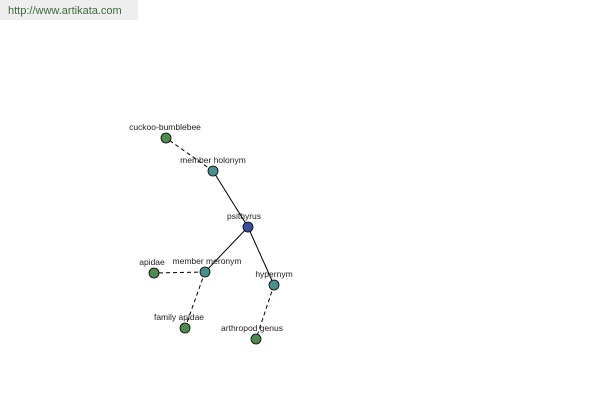 This screenshot has height=400, width=600. What do you see at coordinates (273, 274) in the screenshot?
I see `node-label: hypernym` at bounding box center [273, 274].